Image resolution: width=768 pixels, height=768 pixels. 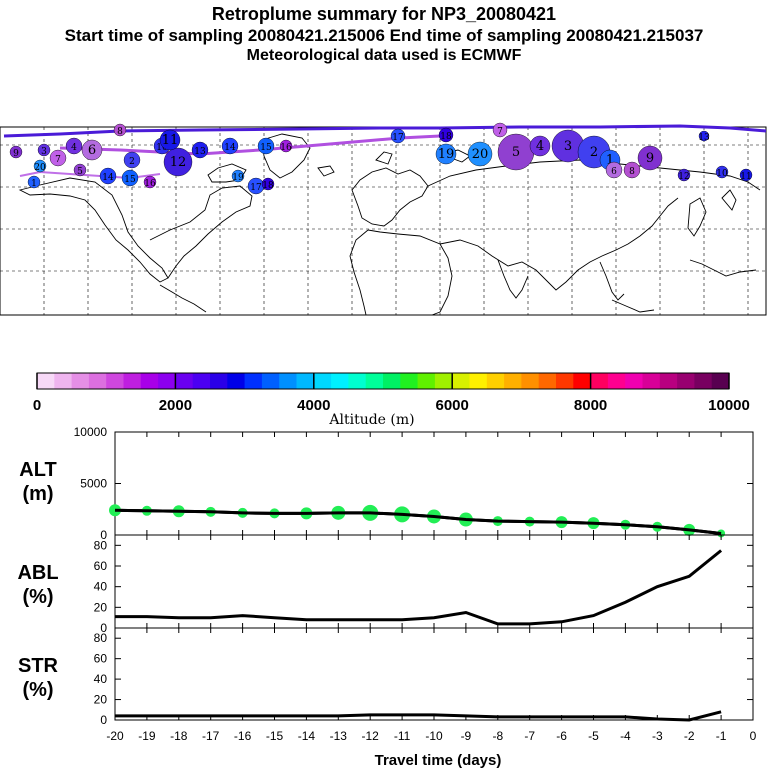 What do you see at coordinates (58, 160) in the screenshot?
I see `map-cluster-label: 7` at bounding box center [58, 160].